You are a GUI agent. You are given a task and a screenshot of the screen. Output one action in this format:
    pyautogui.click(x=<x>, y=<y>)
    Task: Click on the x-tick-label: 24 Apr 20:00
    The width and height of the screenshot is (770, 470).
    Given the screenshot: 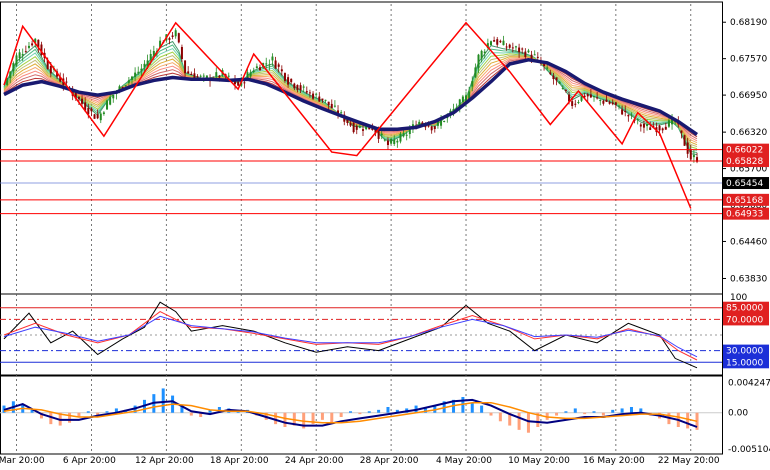 What is the action you would take?
    pyautogui.click(x=314, y=461)
    